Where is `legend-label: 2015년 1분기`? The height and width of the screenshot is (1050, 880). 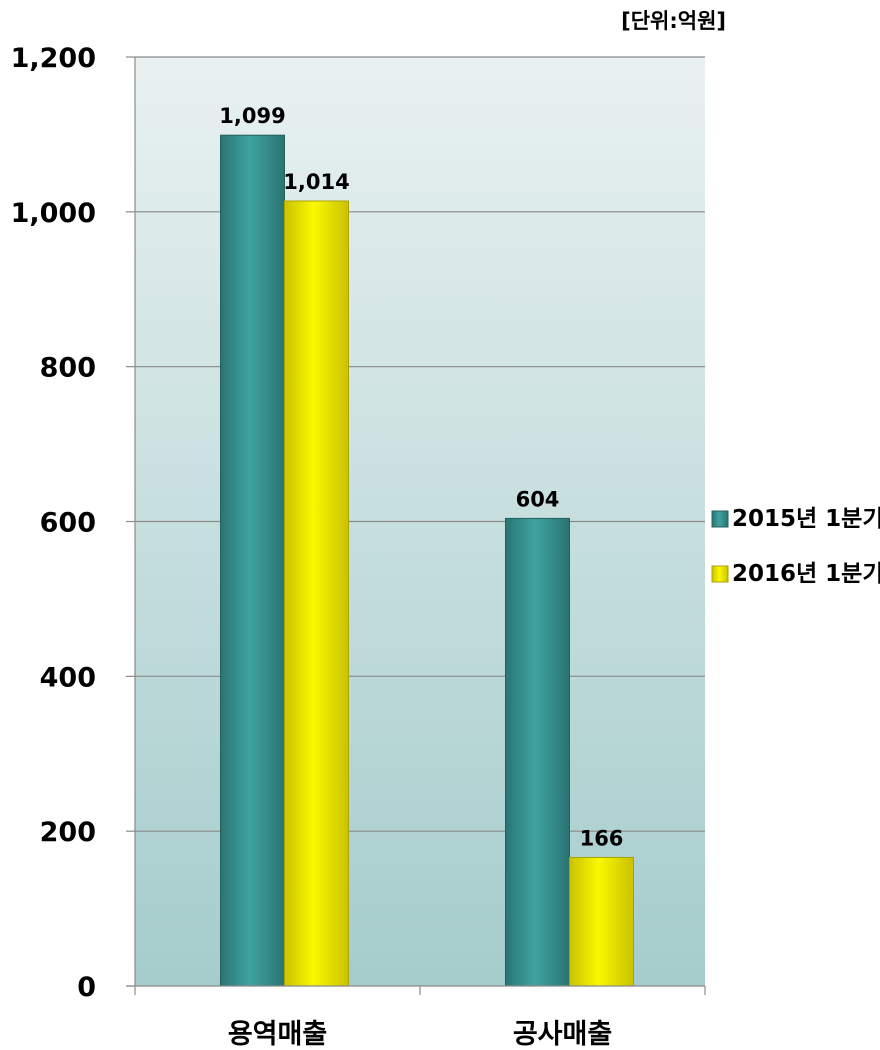
legend-label: 2015년 1분기 is located at coordinates (806, 519).